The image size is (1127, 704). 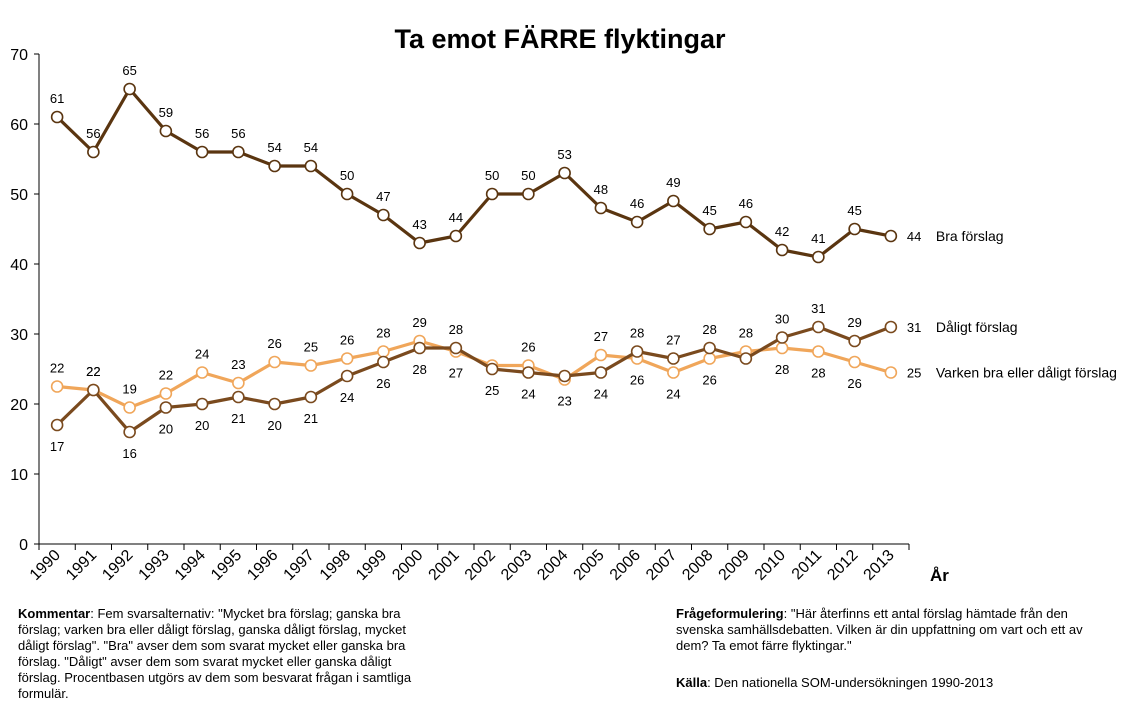 I want to click on data-label: 44, so click(x=456, y=217).